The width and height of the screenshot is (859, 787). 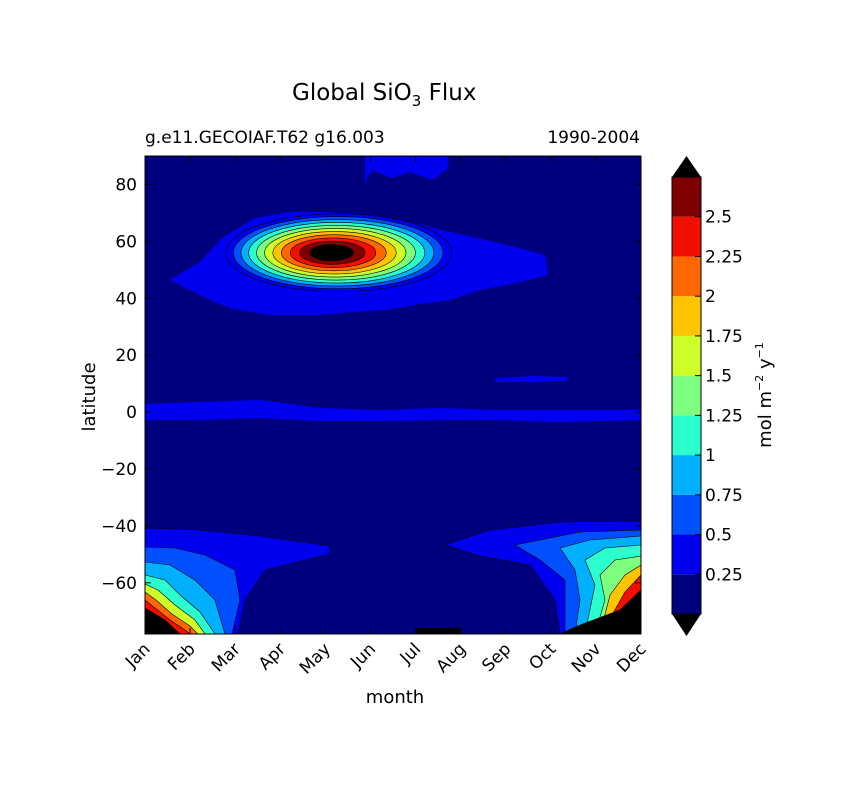 What do you see at coordinates (724, 575) in the screenshot?
I see `colorbar-tick-label: 0.25` at bounding box center [724, 575].